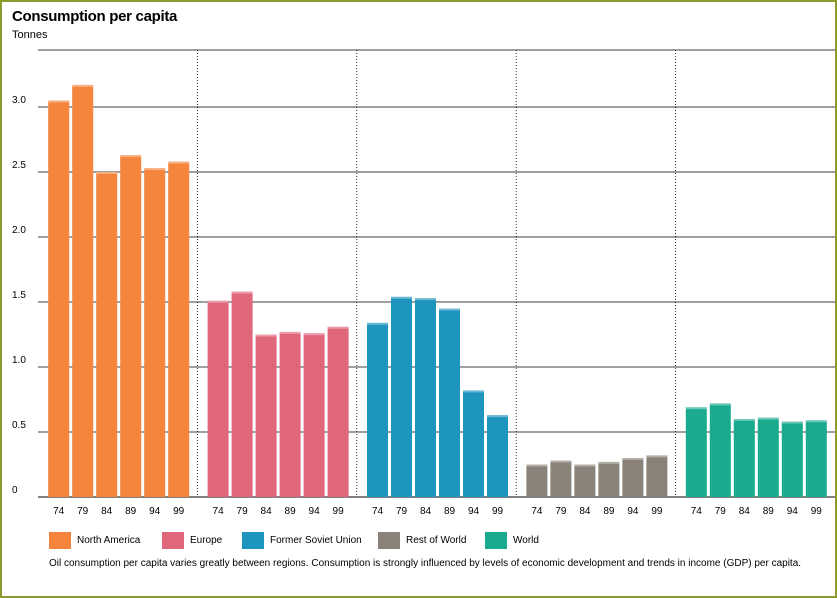 The image size is (837, 598). I want to click on y-tick-label: 0.5, so click(19, 425).